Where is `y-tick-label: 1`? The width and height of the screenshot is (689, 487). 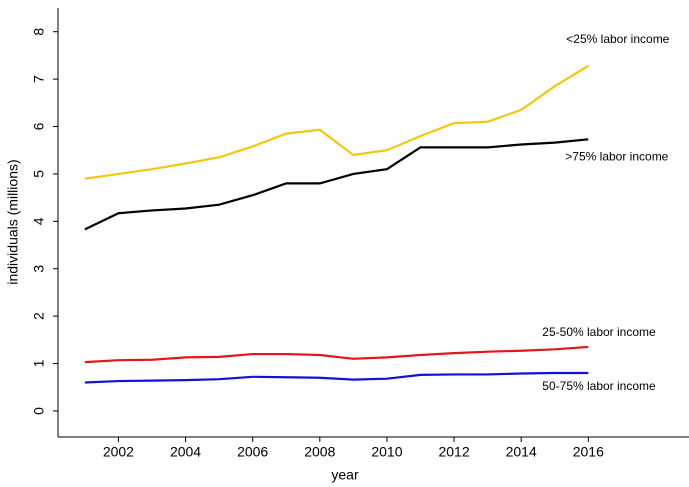 y-tick-label: 1 is located at coordinates (39, 363).